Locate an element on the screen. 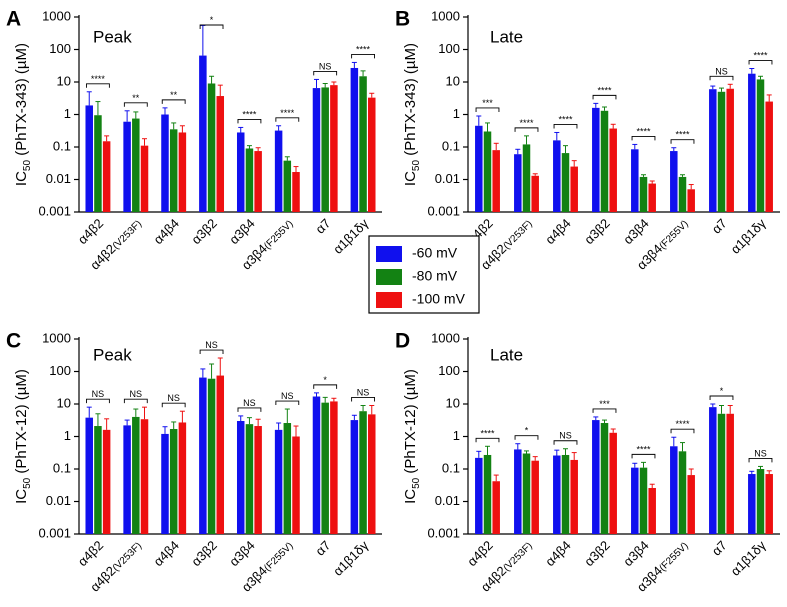  panel-letter: C is located at coordinates (13, 341).